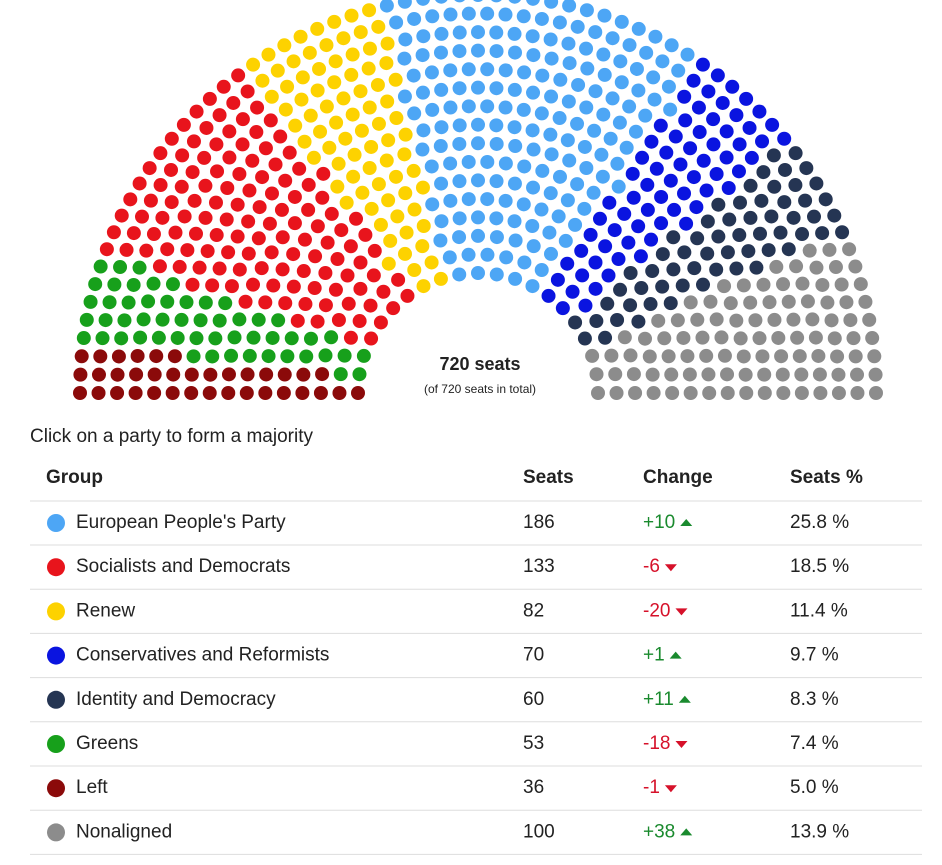 The image size is (942, 865). I want to click on seat-share: 13.9 %, so click(819, 831).